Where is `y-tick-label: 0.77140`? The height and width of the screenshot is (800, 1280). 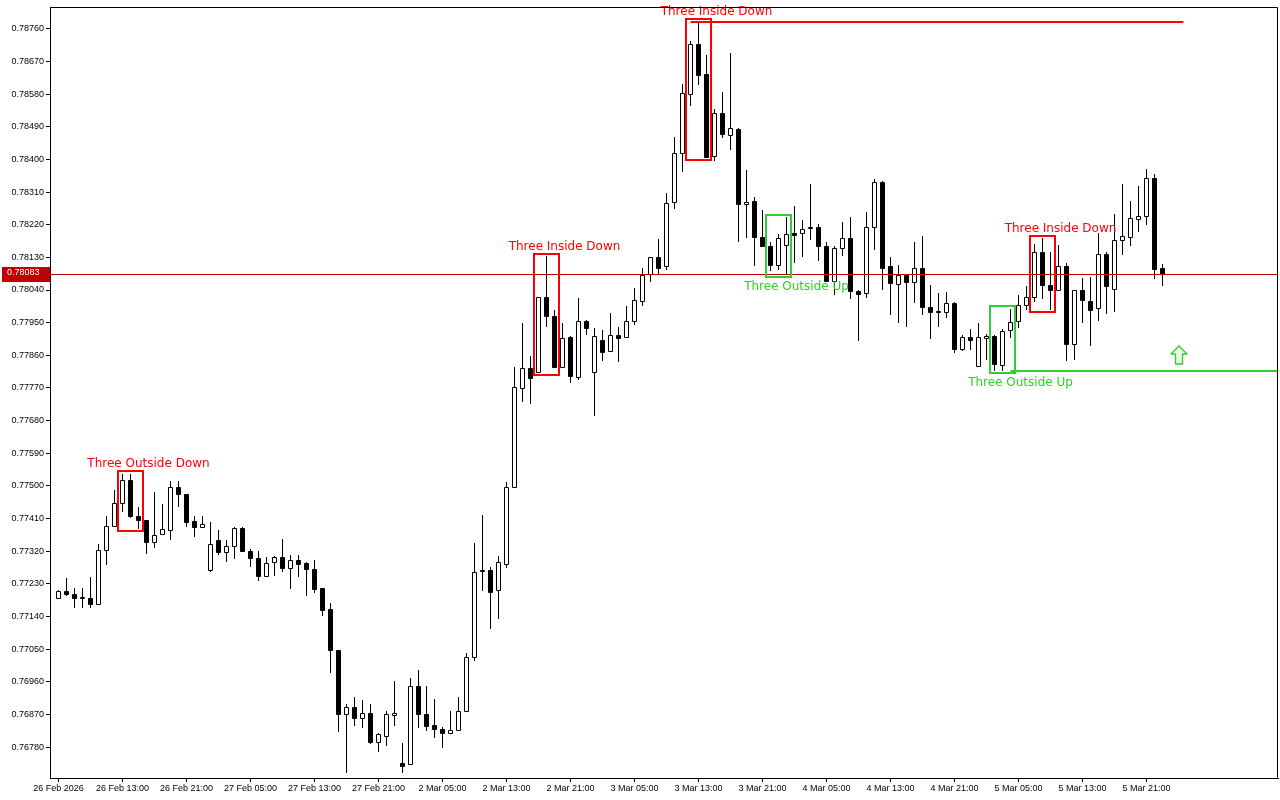
y-tick-label: 0.77140 is located at coordinates (27, 616).